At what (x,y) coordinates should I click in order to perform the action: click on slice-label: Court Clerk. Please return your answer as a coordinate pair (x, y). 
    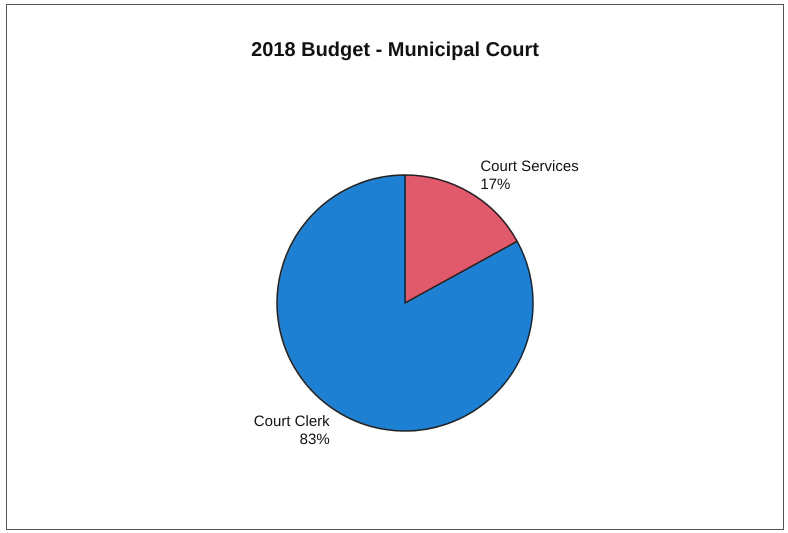
    Looking at the image, I should click on (292, 421).